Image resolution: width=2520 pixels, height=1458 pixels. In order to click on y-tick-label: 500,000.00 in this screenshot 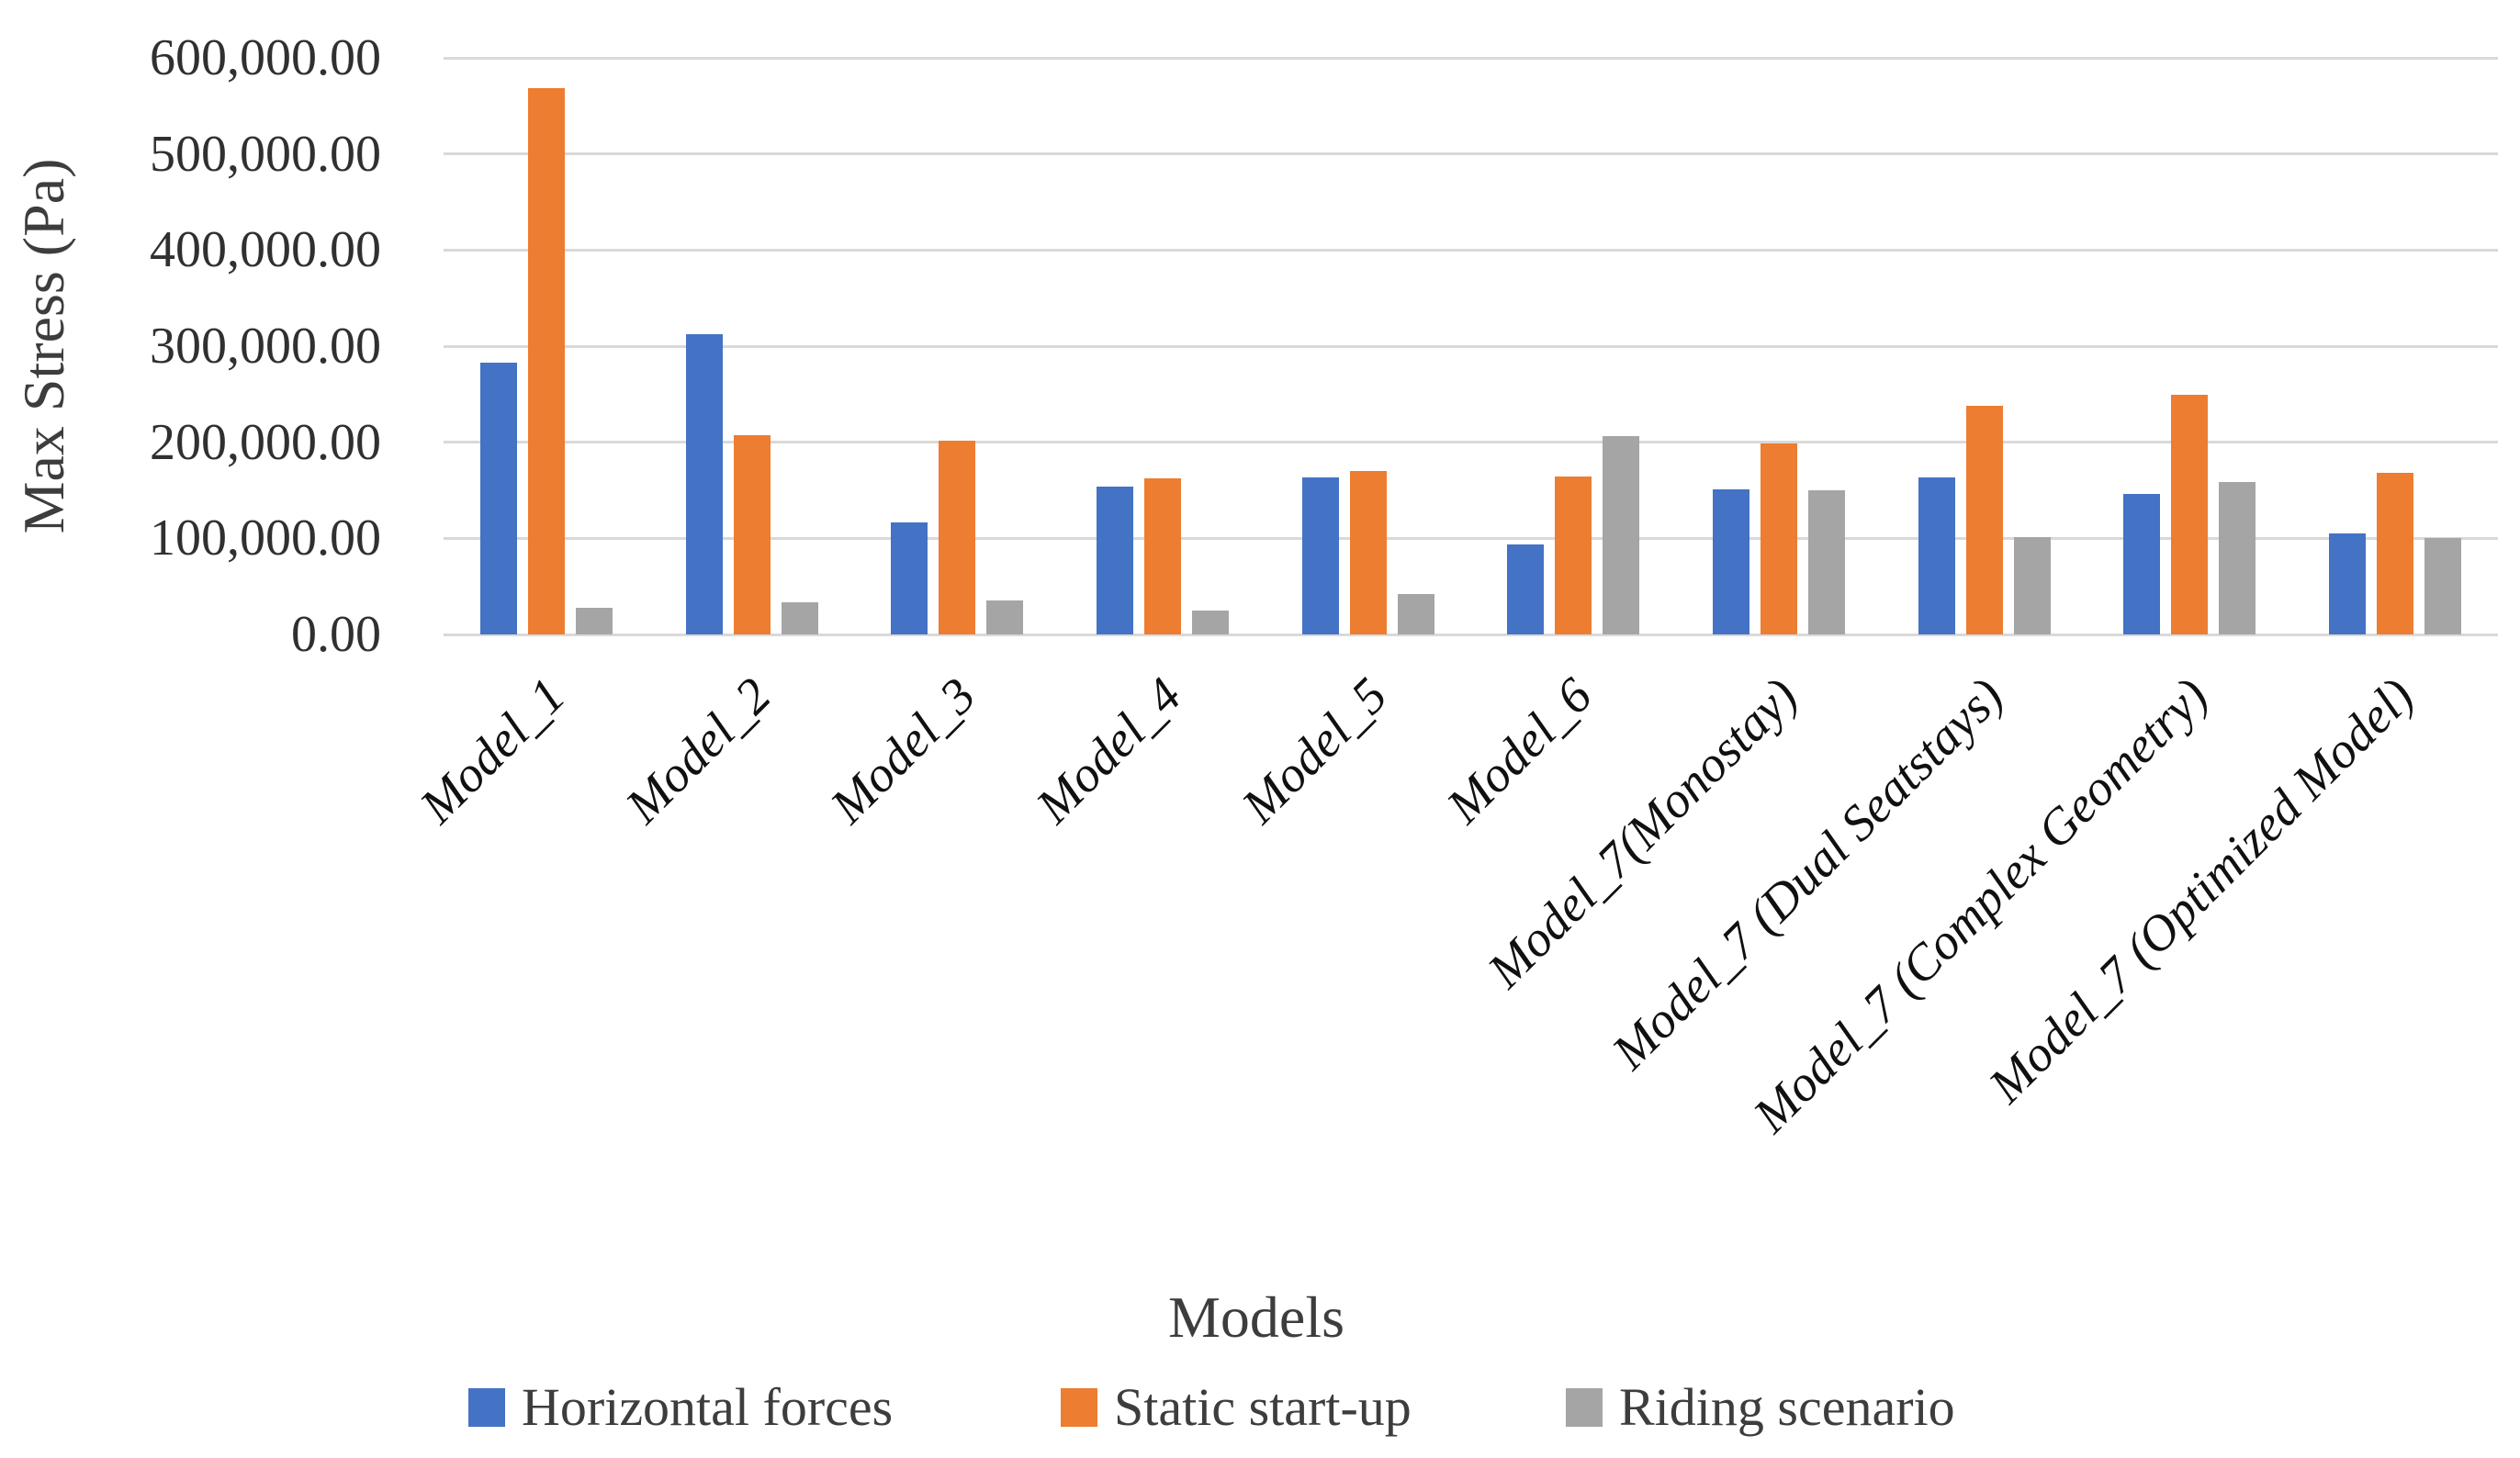, I will do `click(265, 154)`.